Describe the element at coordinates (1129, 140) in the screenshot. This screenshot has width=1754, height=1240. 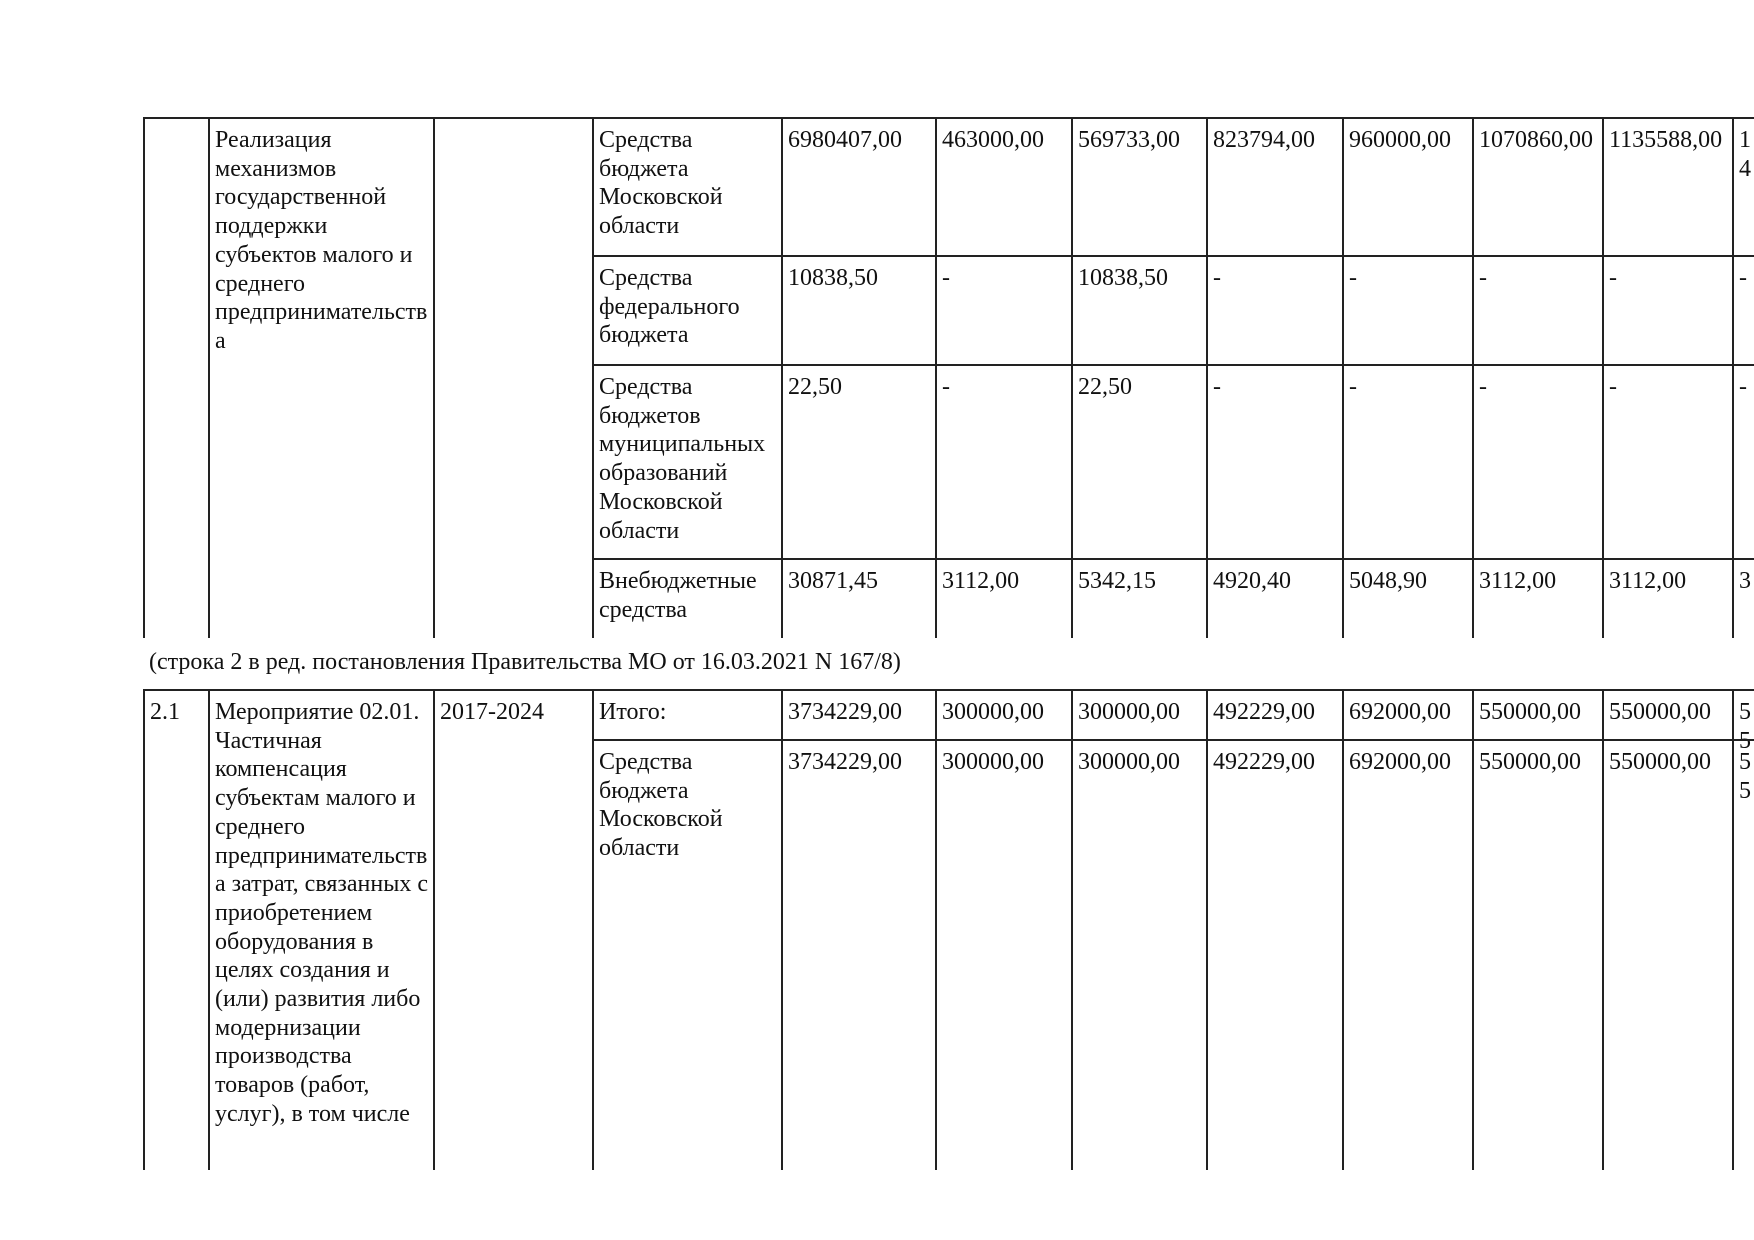
I see `amount: 569733,00` at that location.